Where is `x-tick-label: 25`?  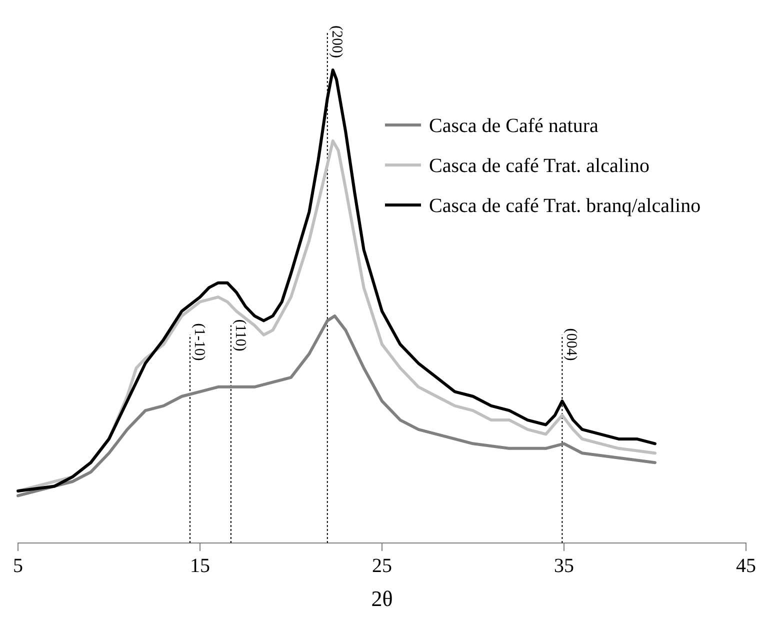
x-tick-label: 25 is located at coordinates (382, 566).